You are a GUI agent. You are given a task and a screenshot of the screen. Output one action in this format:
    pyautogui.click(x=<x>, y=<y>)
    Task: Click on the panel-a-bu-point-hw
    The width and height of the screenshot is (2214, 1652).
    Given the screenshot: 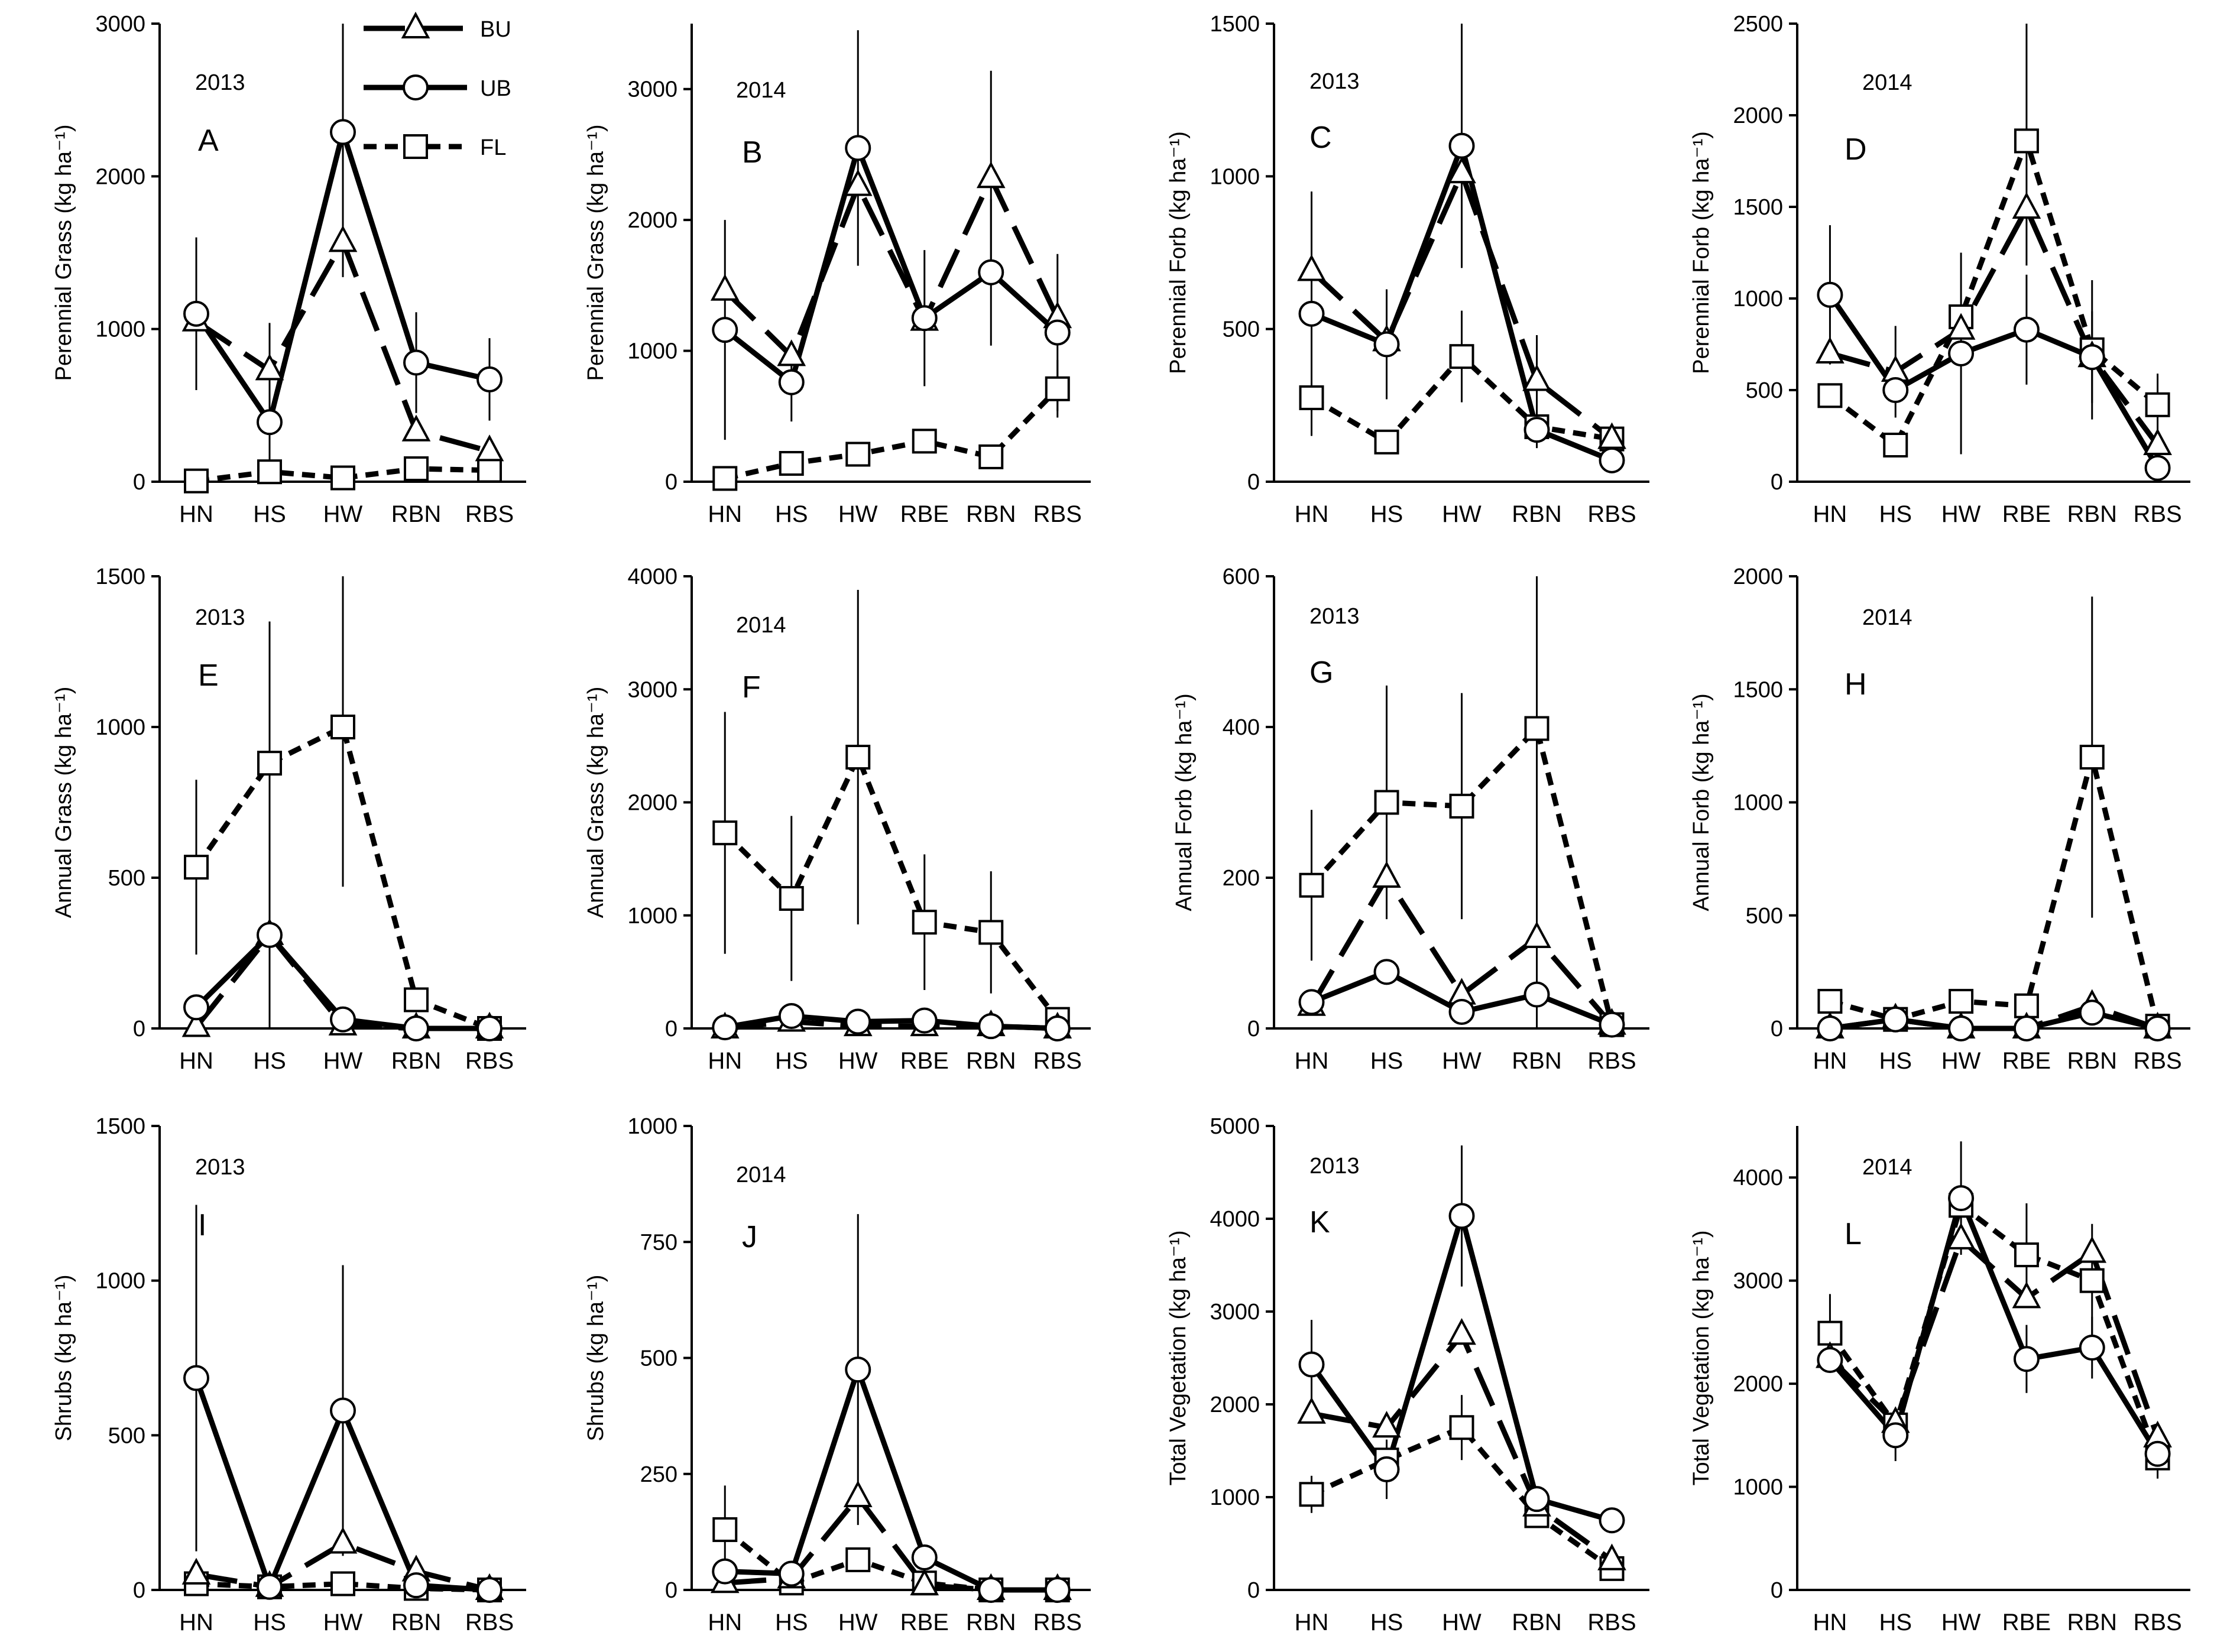 What is the action you would take?
    pyautogui.click(x=343, y=239)
    